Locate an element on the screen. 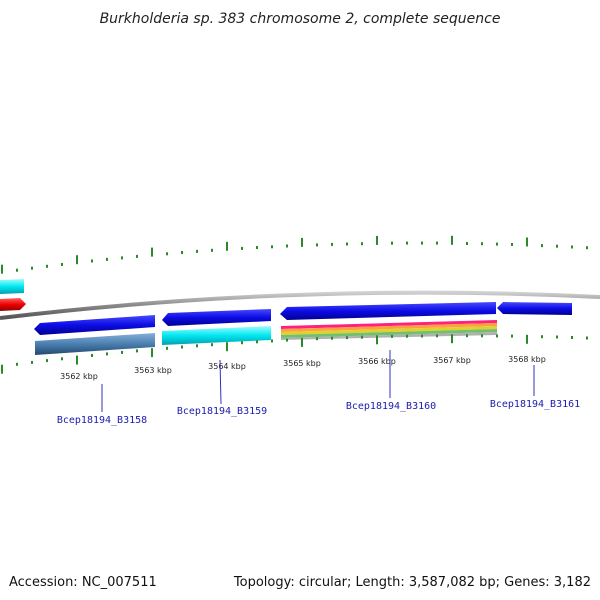 The height and width of the screenshot is (600, 600). tick-label: 3562 kbp is located at coordinates (79, 376).